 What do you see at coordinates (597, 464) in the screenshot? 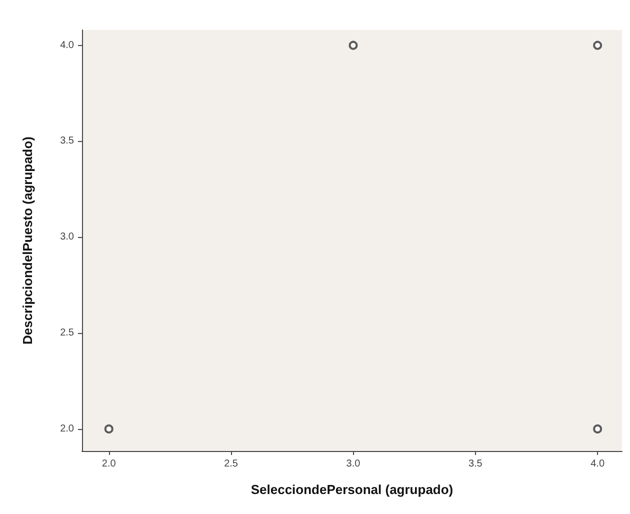
I see `x-tick-label: 4.0` at bounding box center [597, 464].